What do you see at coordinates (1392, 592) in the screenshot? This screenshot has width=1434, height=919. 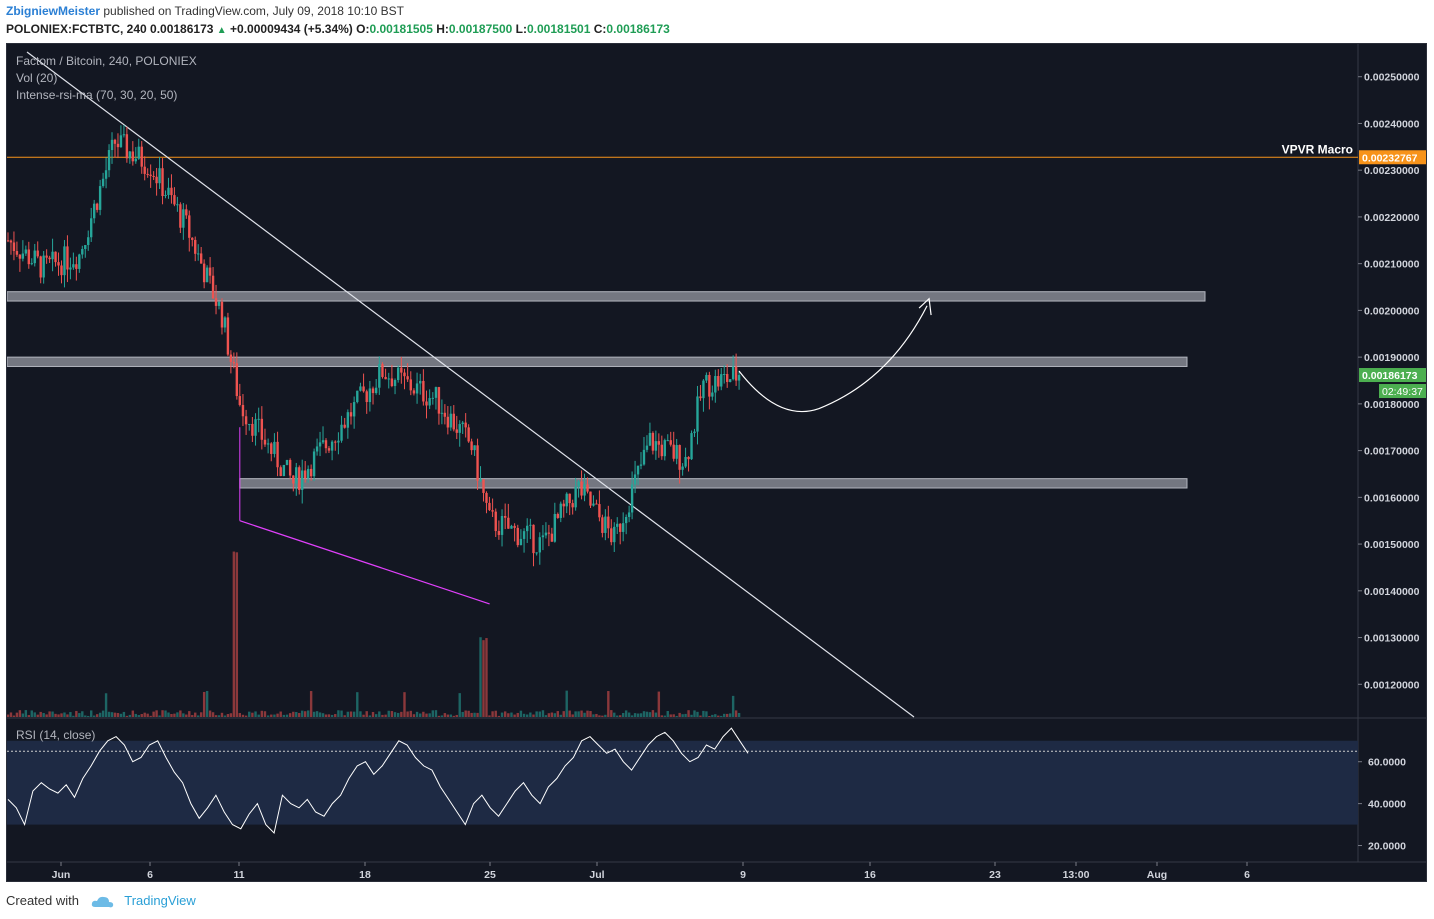 I see `price-tick-label: 0.00140000` at bounding box center [1392, 592].